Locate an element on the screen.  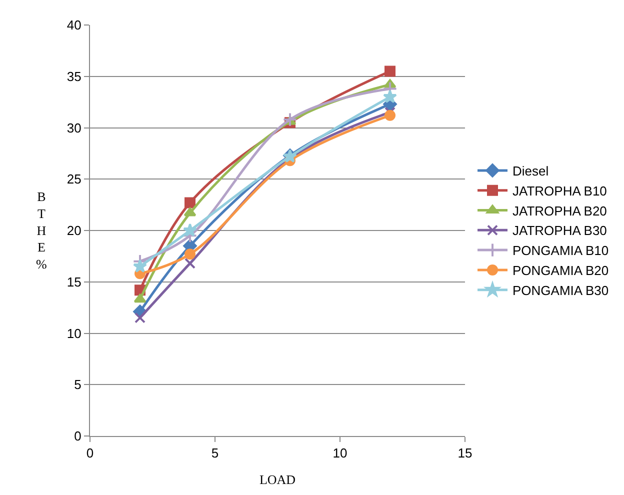
y-tick-label: 5 is located at coordinates (78, 384).